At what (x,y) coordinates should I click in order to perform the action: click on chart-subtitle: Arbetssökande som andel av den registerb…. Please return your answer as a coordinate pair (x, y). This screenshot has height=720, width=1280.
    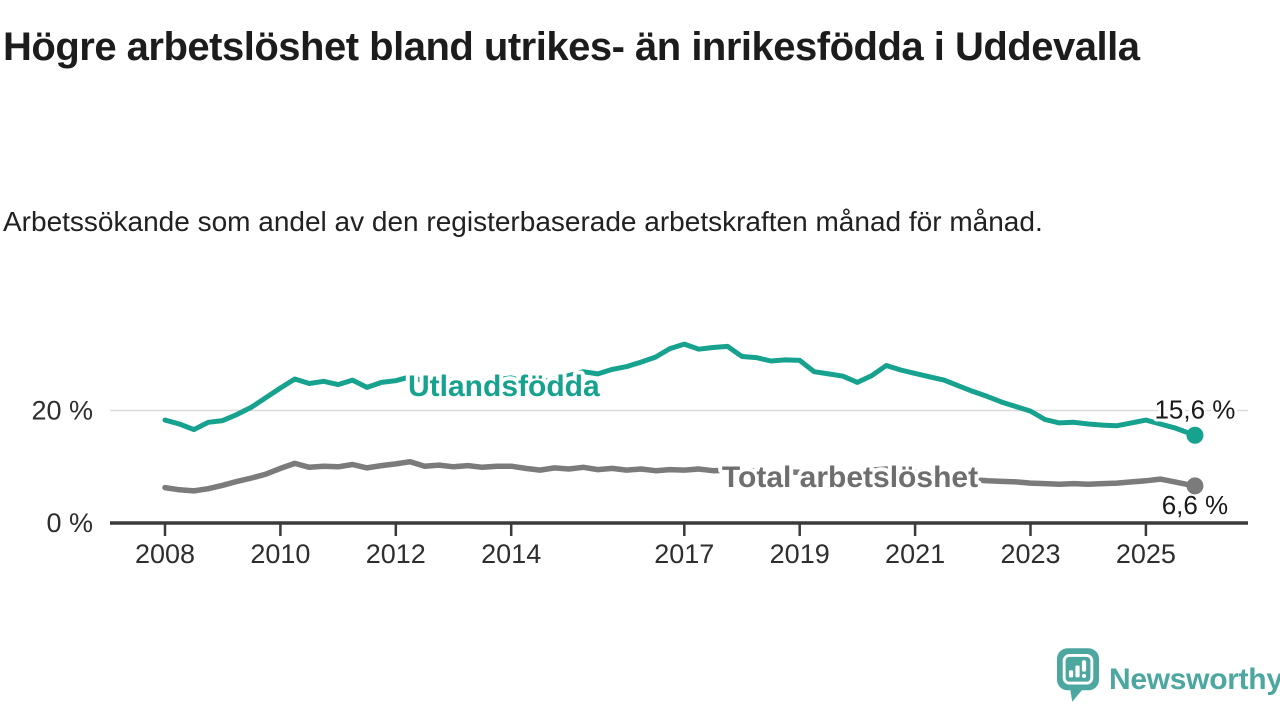
    Looking at the image, I should click on (523, 221).